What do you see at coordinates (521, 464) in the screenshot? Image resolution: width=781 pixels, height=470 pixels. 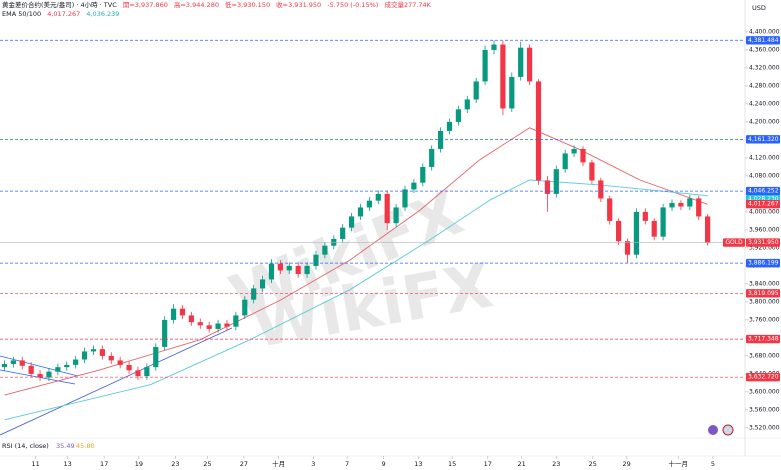 I see `x-tick-label: 21` at bounding box center [521, 464].